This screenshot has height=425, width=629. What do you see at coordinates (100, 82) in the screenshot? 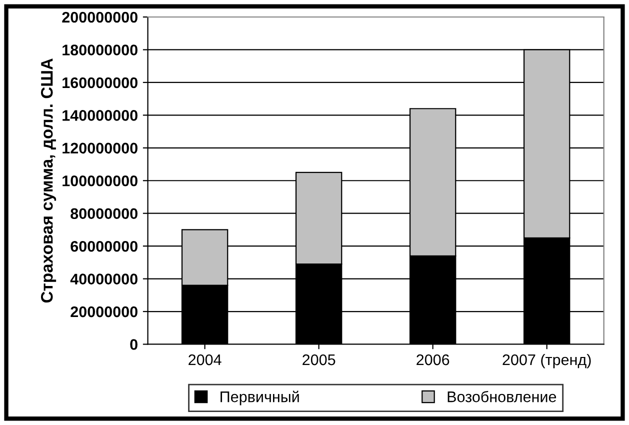
I see `y-tick-label: 160000000` at bounding box center [100, 82].